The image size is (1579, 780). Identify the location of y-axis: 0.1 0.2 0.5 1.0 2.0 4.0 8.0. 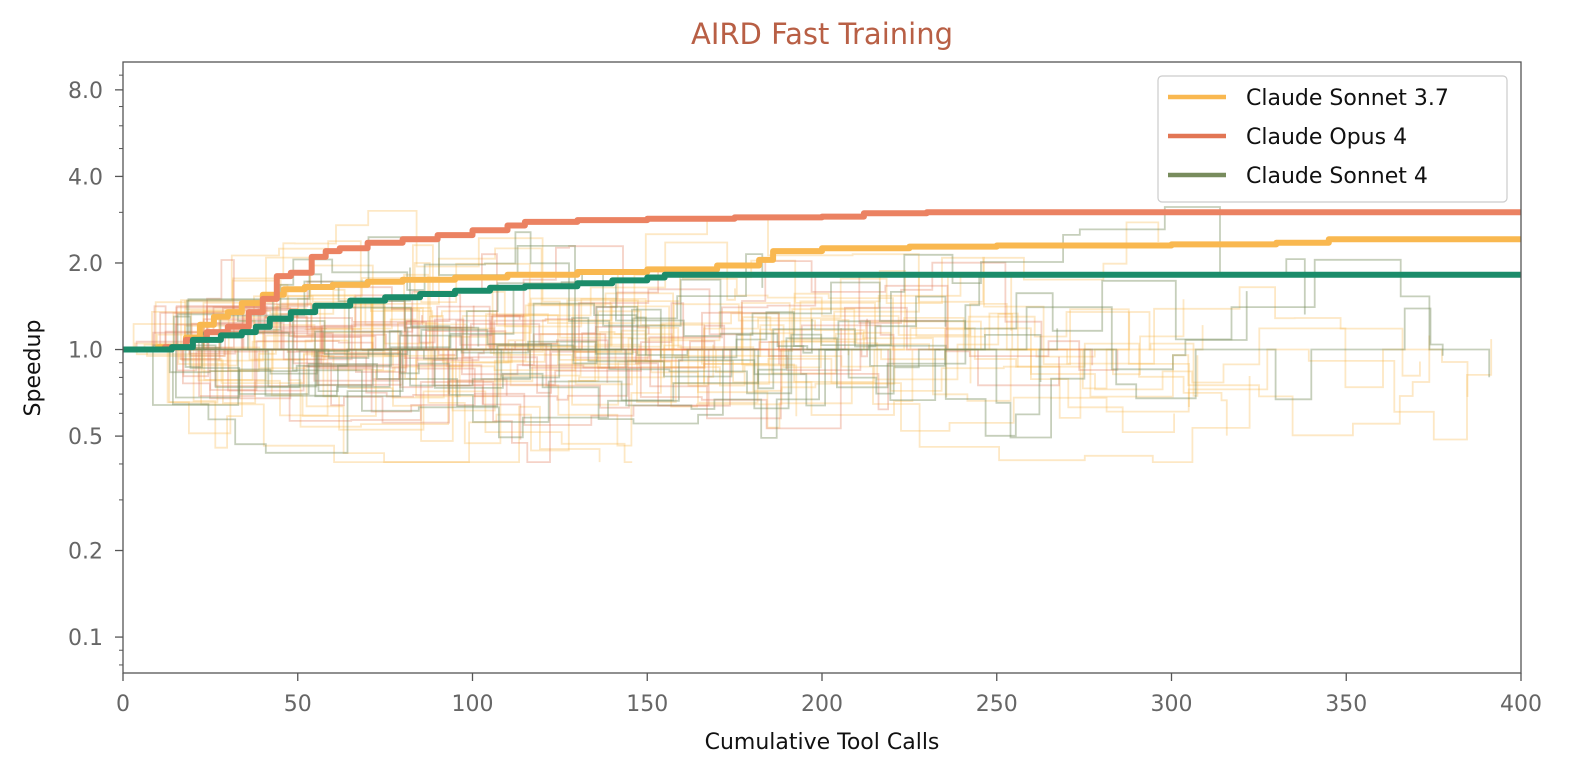
(95, 370).